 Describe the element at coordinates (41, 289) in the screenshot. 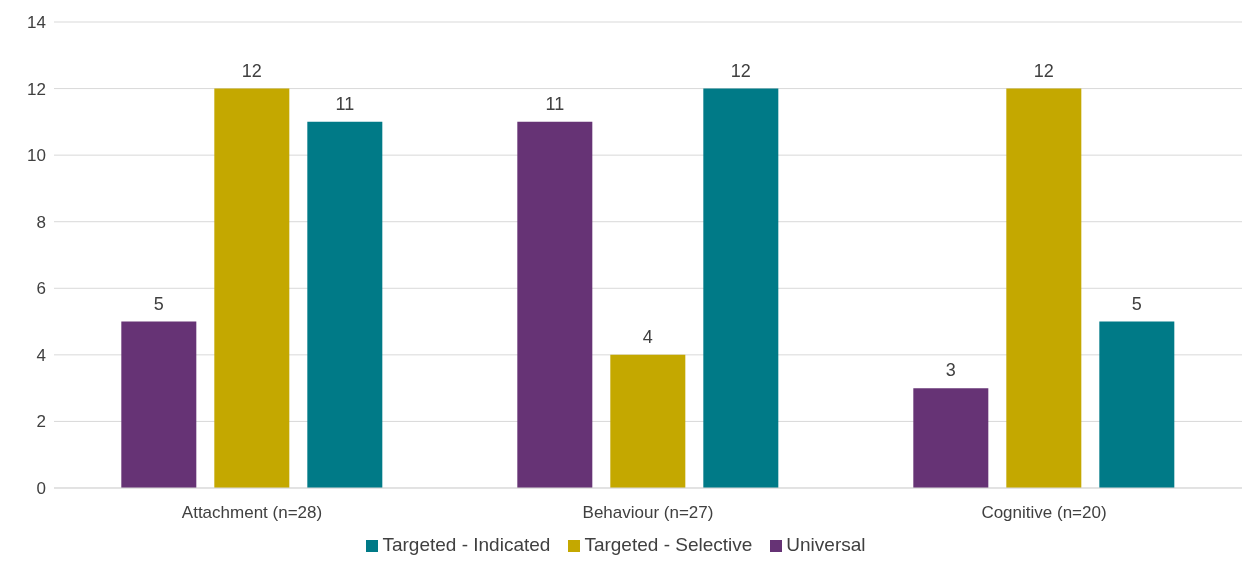

I see `y-tick-label: 6` at that location.